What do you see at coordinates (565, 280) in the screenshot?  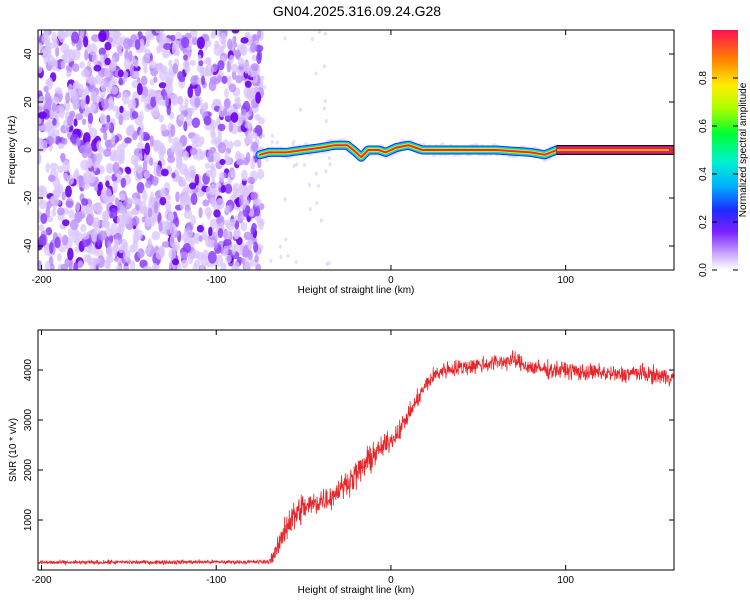 I see `spectrogram-xtick-label: 100` at bounding box center [565, 280].